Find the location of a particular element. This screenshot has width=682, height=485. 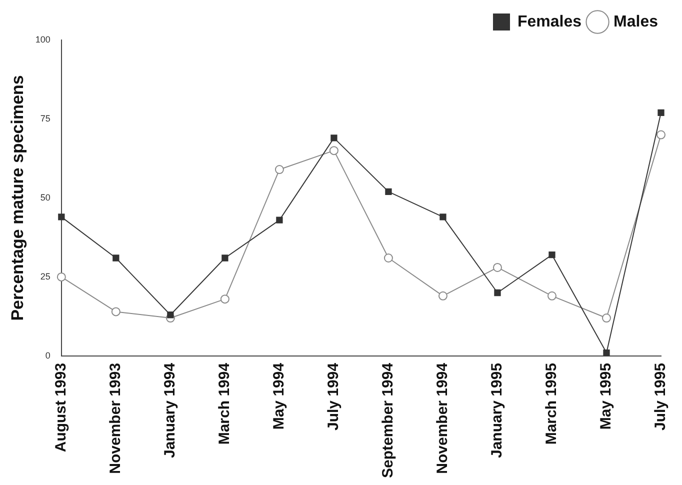

x-tick-label: July 1995 is located at coordinates (661, 396).